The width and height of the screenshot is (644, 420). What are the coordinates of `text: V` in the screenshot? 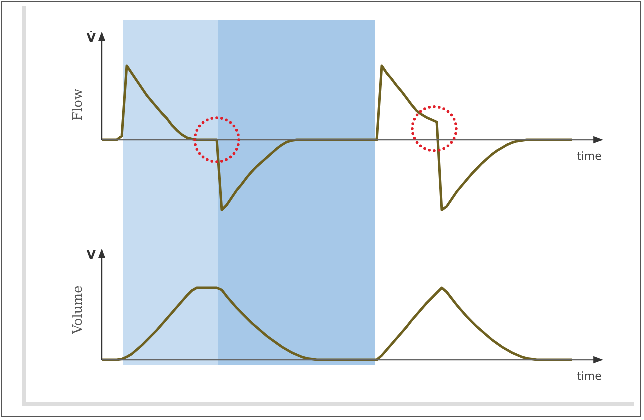 It's located at (91, 255).